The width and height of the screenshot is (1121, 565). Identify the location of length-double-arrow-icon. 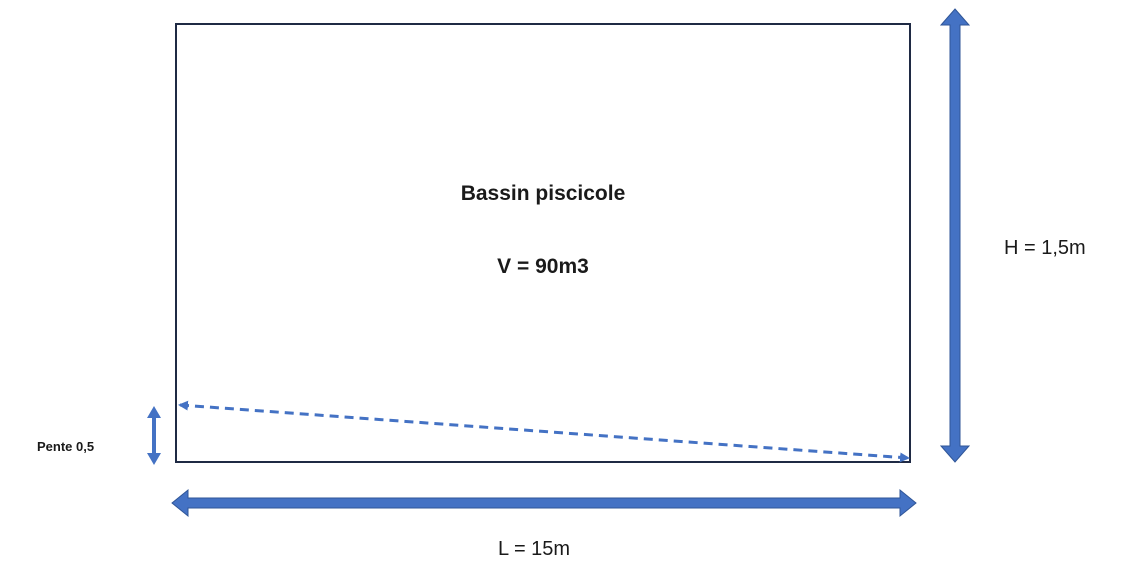
(544, 503).